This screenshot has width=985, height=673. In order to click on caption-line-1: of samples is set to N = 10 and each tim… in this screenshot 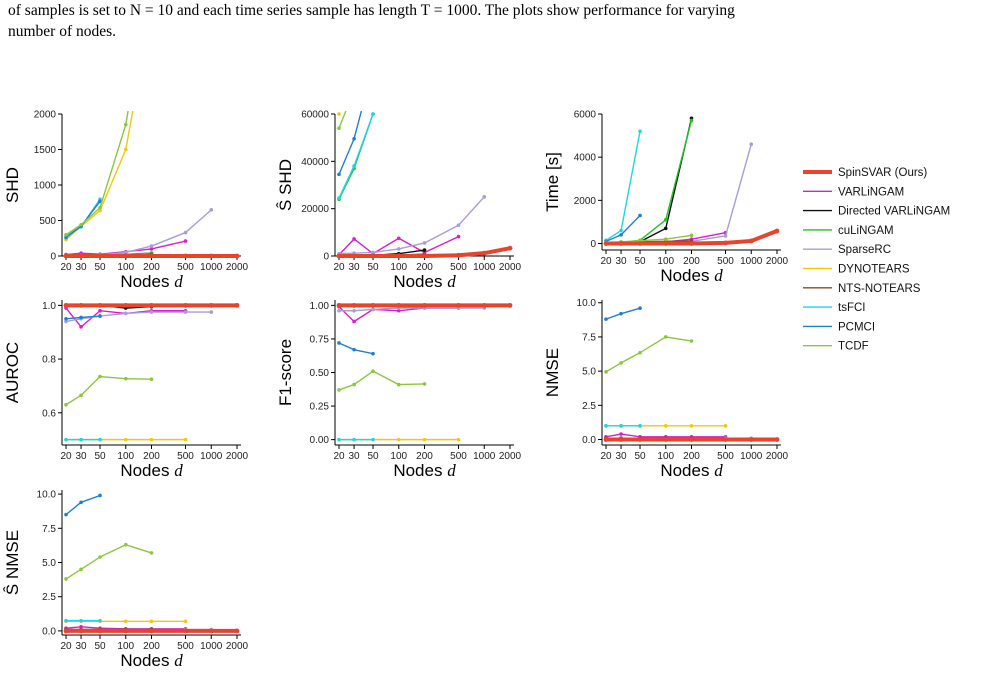, I will do `click(371, 10)`.